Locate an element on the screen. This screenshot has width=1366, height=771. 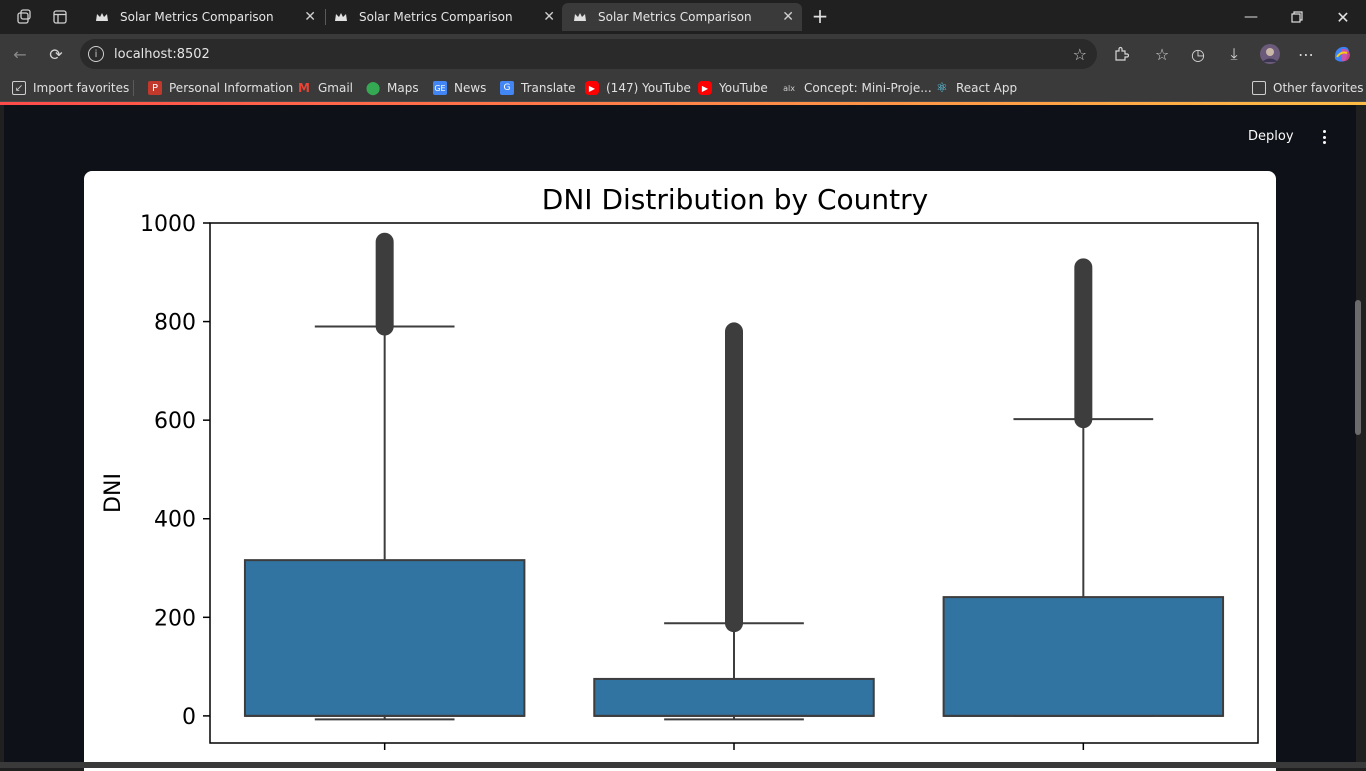
back-icon: ← is located at coordinates (20, 54).